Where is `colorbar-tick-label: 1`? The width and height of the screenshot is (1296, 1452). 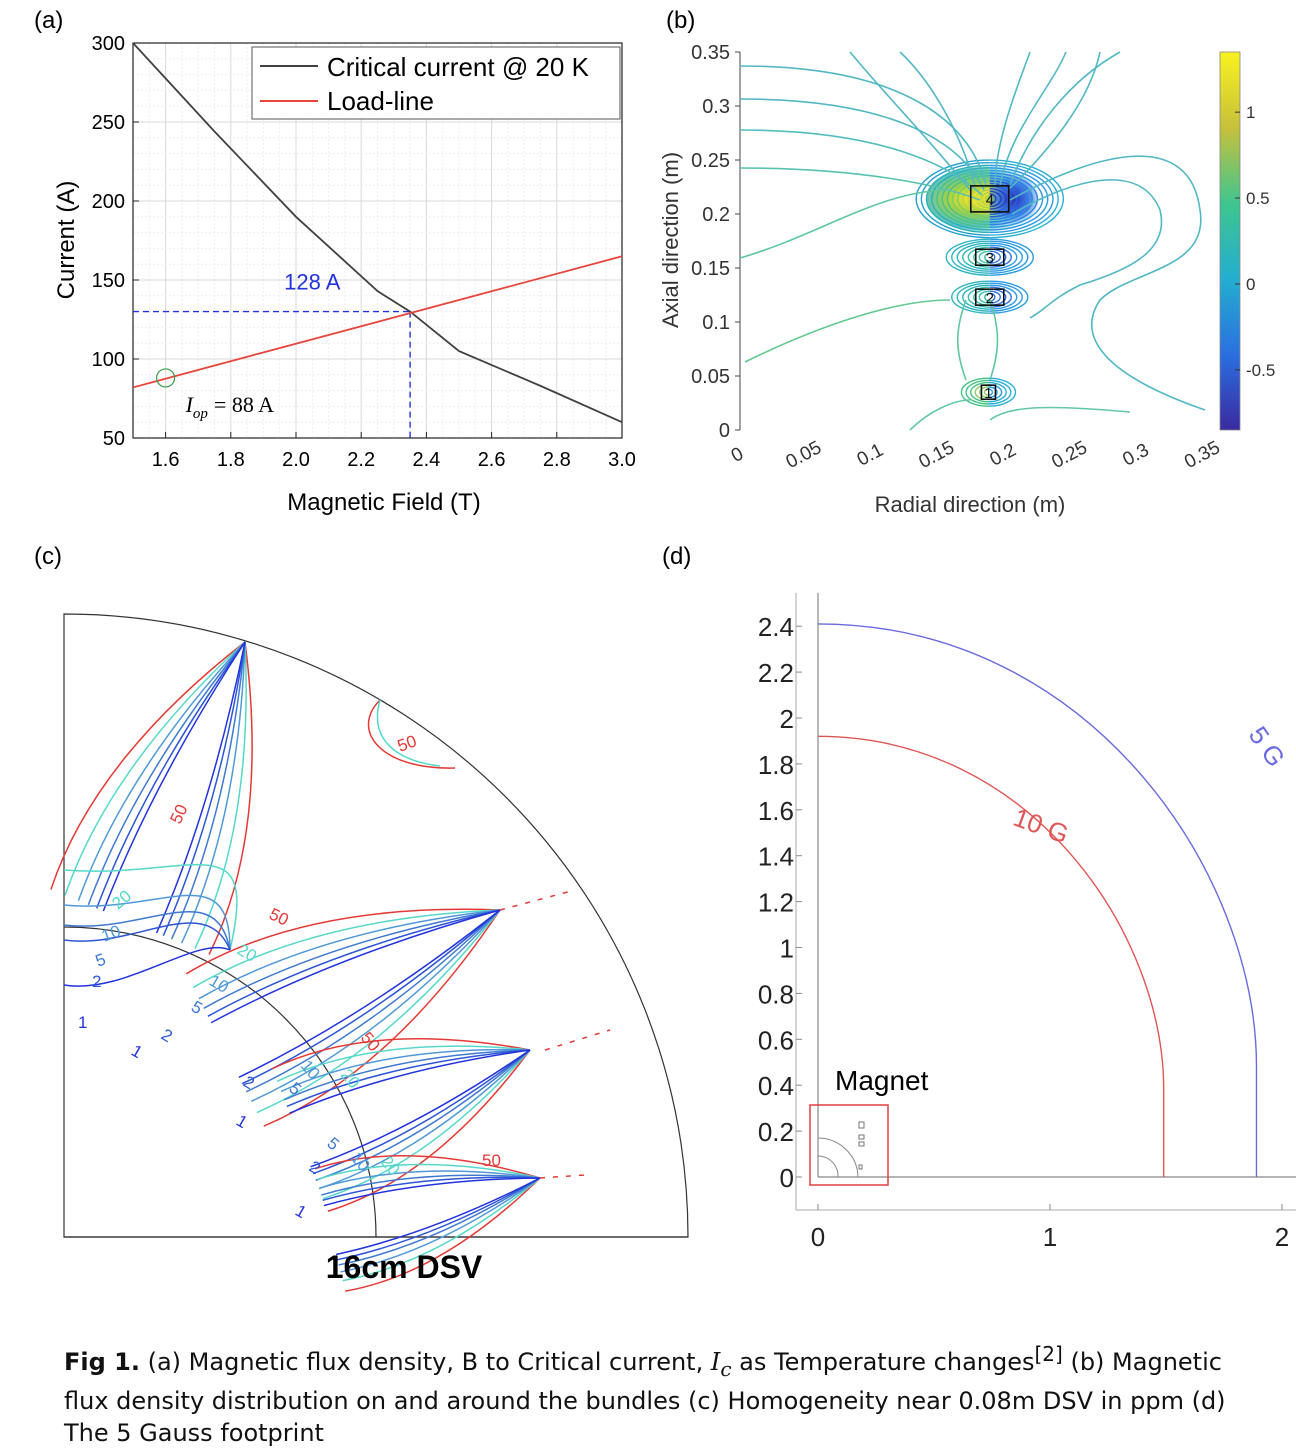
colorbar-tick-label: 1 is located at coordinates (1250, 112).